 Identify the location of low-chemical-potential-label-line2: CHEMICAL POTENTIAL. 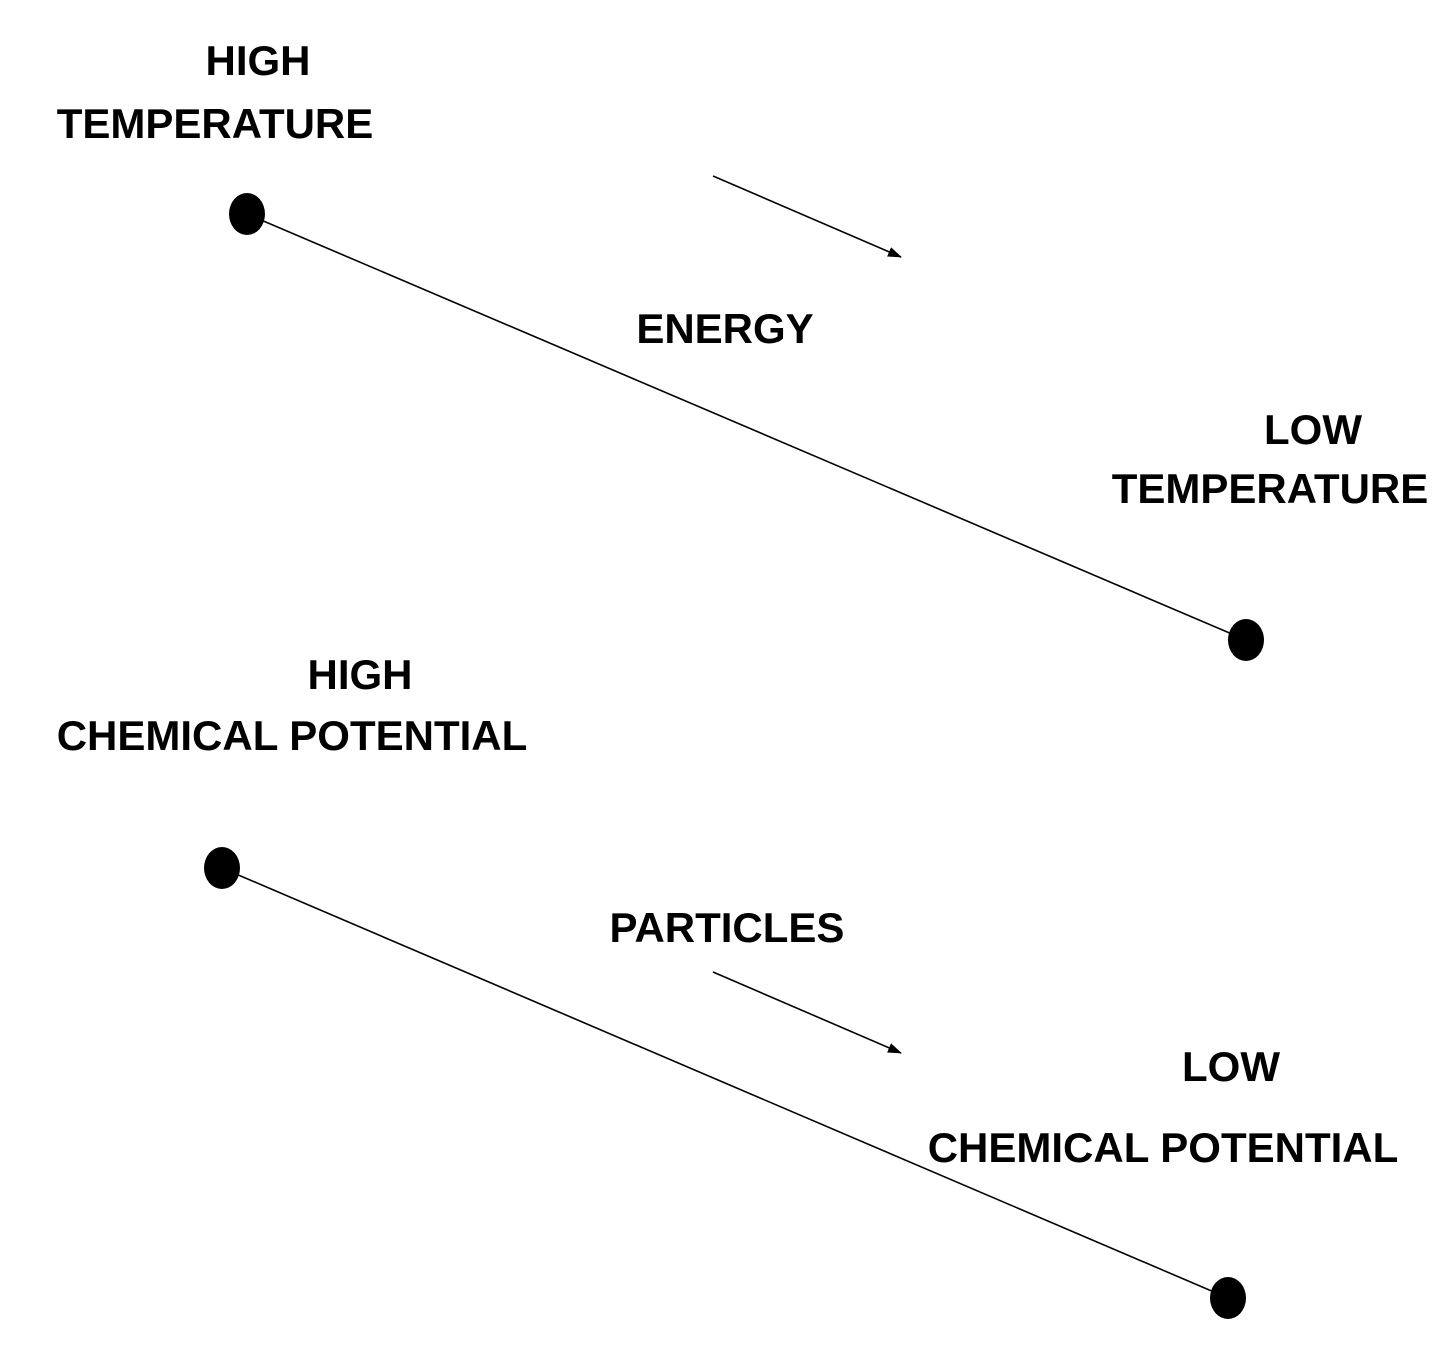
(1163, 1147).